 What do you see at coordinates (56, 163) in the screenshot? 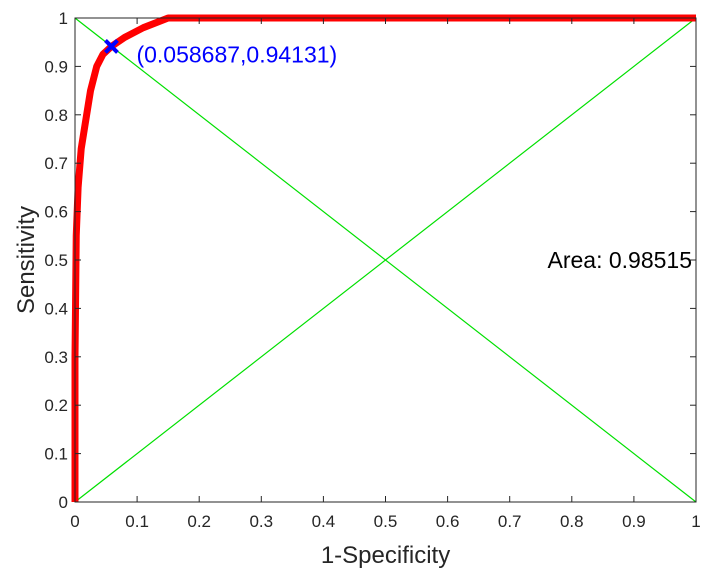
I see `y-tick-label: 0.7` at bounding box center [56, 163].